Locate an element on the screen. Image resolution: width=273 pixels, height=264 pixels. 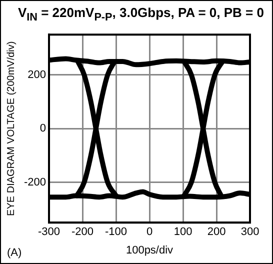
x-tick-label: 200 is located at coordinates (216, 232).